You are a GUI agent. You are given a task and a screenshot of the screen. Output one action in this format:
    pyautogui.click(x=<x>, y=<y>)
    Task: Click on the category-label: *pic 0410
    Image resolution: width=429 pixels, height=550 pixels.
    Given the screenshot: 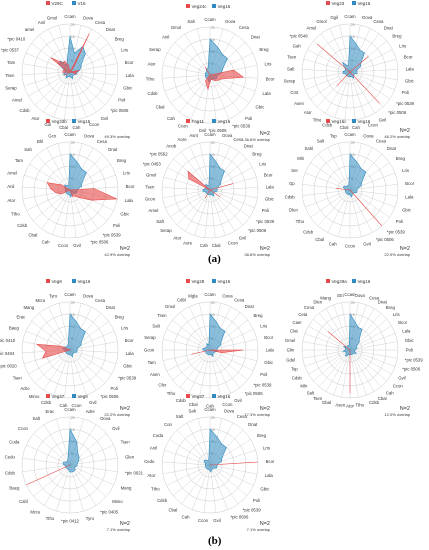 What is the action you would take?
    pyautogui.click(x=8, y=340)
    